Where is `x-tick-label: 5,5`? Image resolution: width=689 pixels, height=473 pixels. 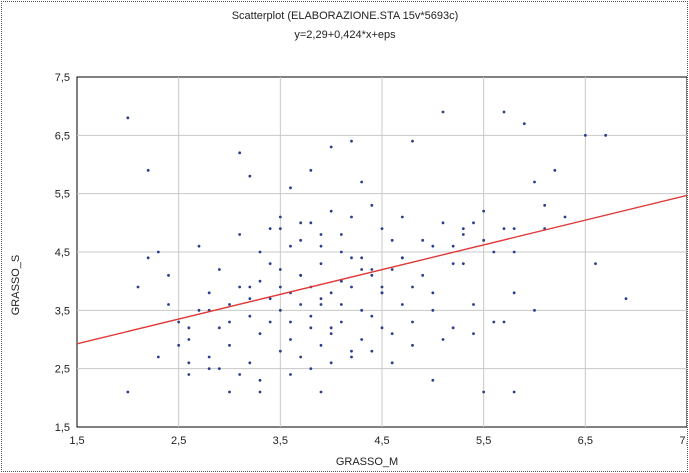 x-tick-label: 5,5 is located at coordinates (483, 441).